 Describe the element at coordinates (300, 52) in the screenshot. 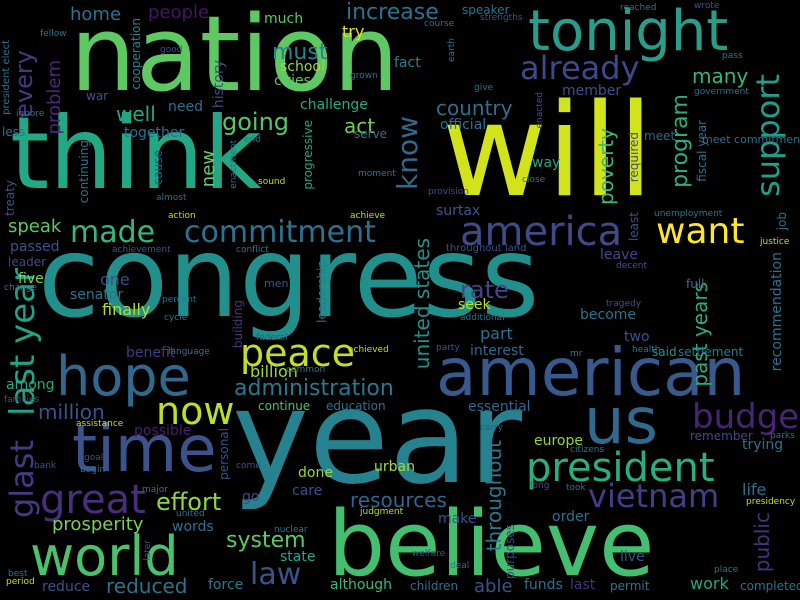

I see `word-must: must` at that location.